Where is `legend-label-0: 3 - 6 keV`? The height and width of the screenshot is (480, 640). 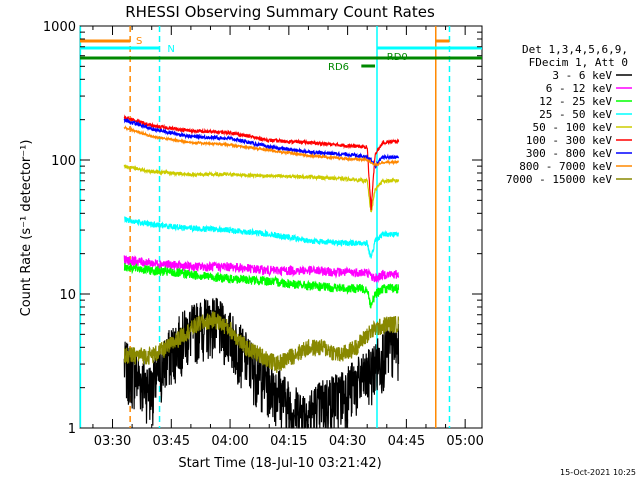
legend-label-0: 3 - 6 keV is located at coordinates (582, 75).